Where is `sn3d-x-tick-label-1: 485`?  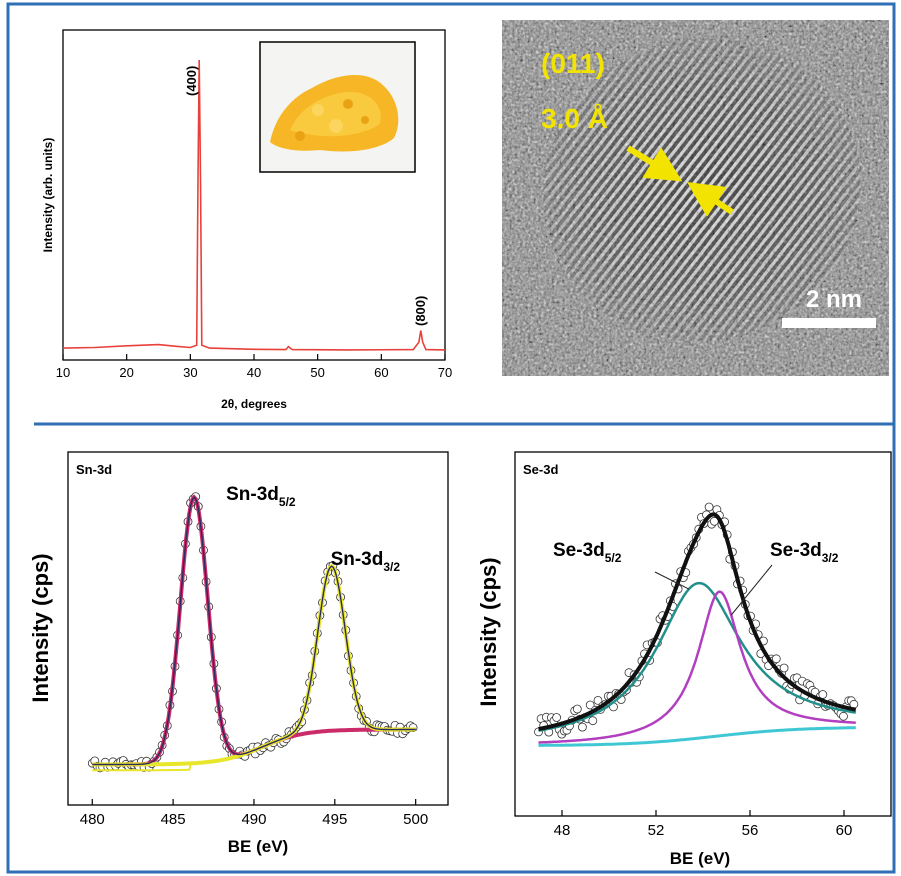 sn3d-x-tick-label-1: 485 is located at coordinates (173, 819).